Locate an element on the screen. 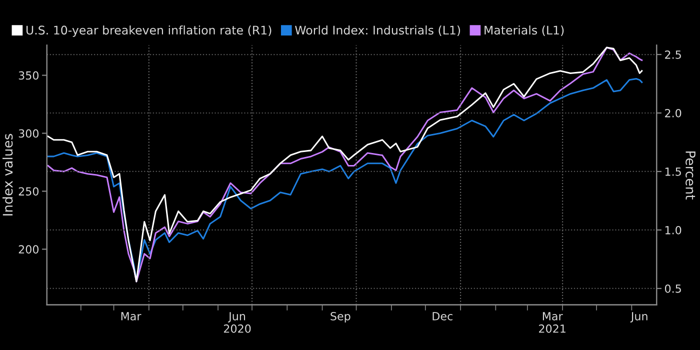 Image resolution: width=700 pixels, height=350 pixels. legend-label: U.S. 10-year breakeven inflation rate (R1) is located at coordinates (149, 31).